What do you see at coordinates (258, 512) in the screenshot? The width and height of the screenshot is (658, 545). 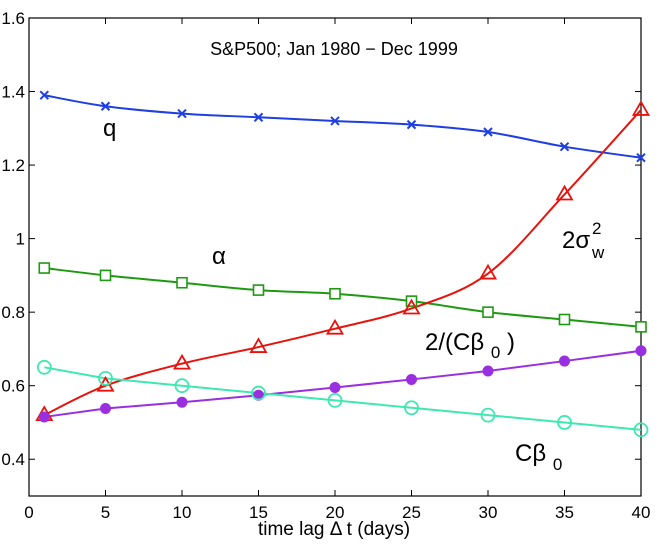 I see `x-tick-label: 15` at bounding box center [258, 512].